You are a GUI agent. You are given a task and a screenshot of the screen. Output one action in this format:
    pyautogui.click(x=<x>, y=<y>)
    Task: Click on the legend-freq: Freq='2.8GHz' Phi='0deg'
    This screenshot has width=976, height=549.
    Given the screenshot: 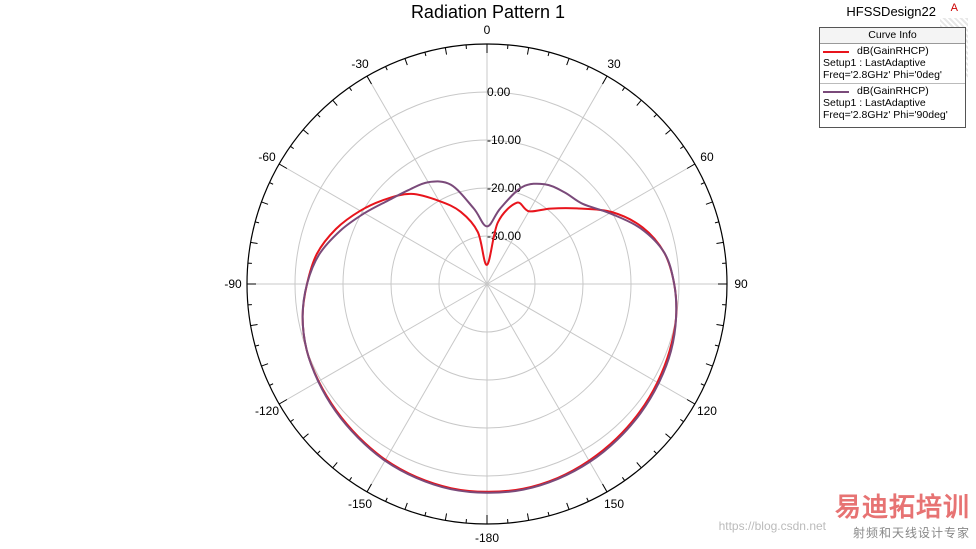 What is the action you would take?
    pyautogui.click(x=882, y=74)
    